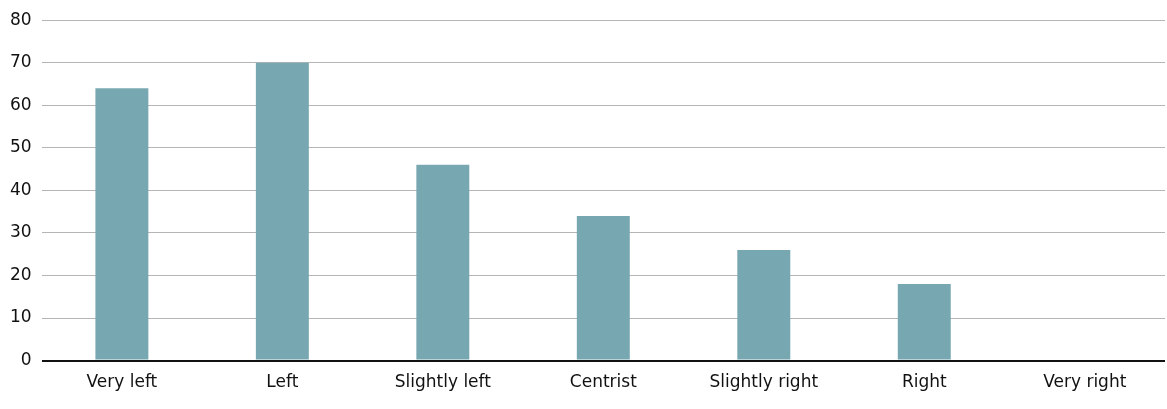 The height and width of the screenshot is (409, 1167). Describe the element at coordinates (20, 188) in the screenshot. I see `y-tick-label: 40` at that location.